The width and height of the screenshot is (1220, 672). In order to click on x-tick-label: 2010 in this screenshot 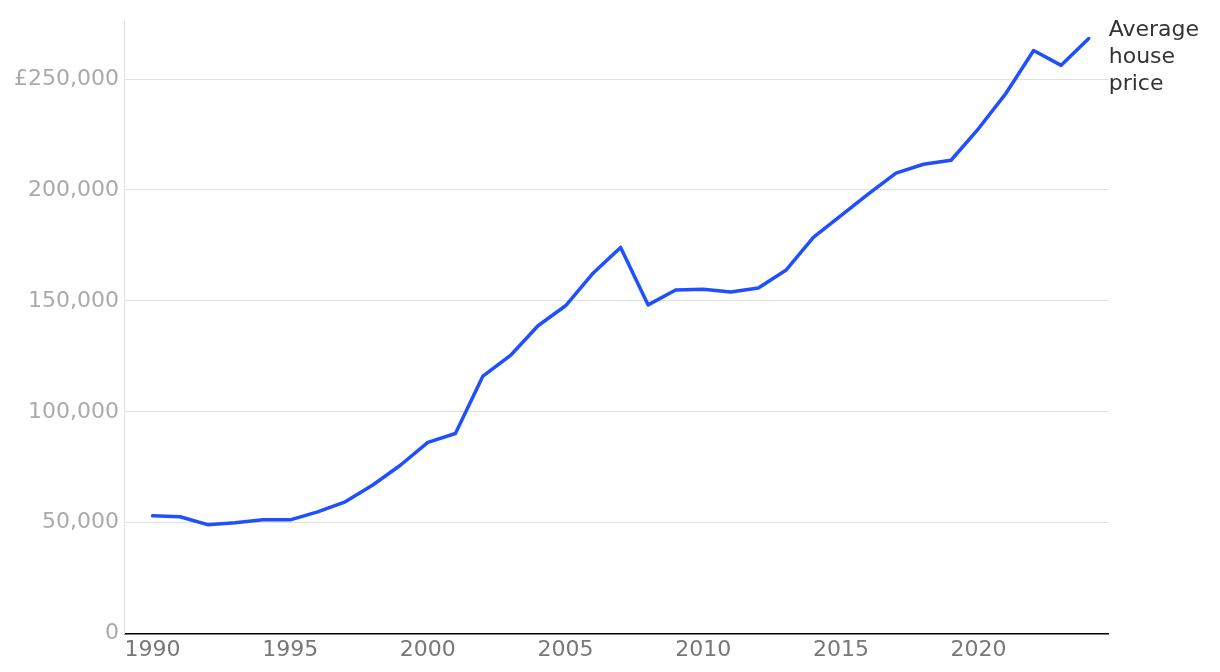, I will do `click(703, 648)`.